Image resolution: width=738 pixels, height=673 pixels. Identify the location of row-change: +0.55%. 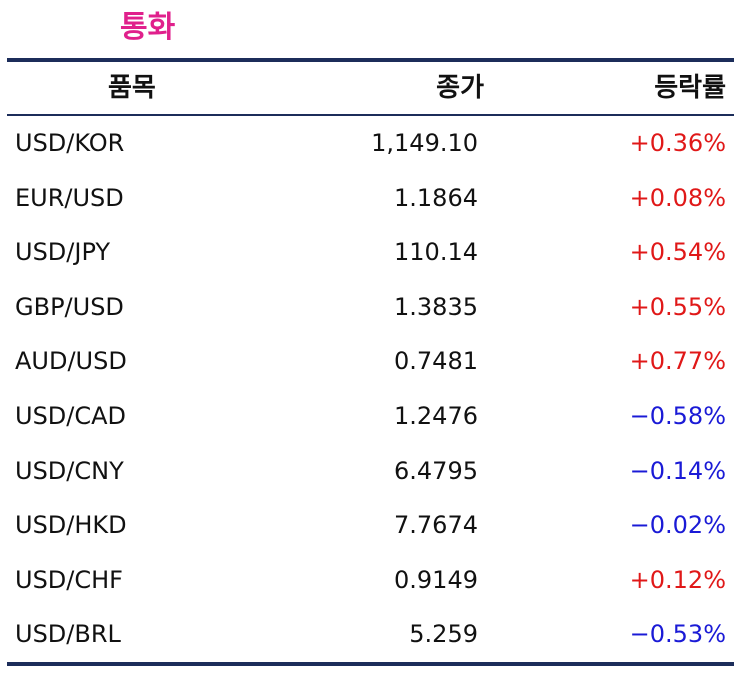
(677, 306).